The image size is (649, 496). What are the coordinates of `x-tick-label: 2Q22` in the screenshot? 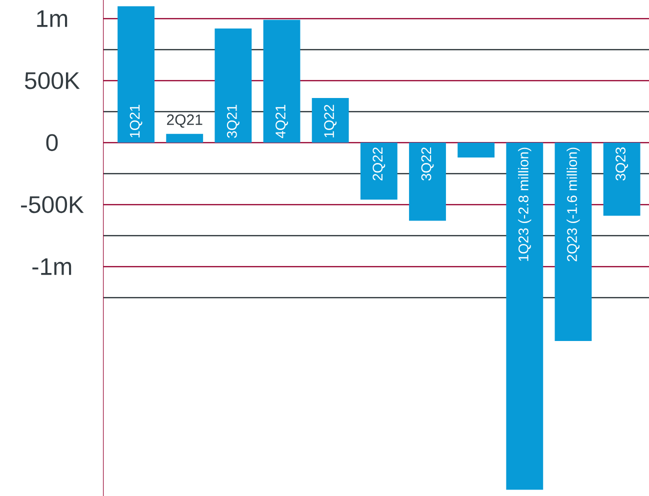 It's located at (379, 164).